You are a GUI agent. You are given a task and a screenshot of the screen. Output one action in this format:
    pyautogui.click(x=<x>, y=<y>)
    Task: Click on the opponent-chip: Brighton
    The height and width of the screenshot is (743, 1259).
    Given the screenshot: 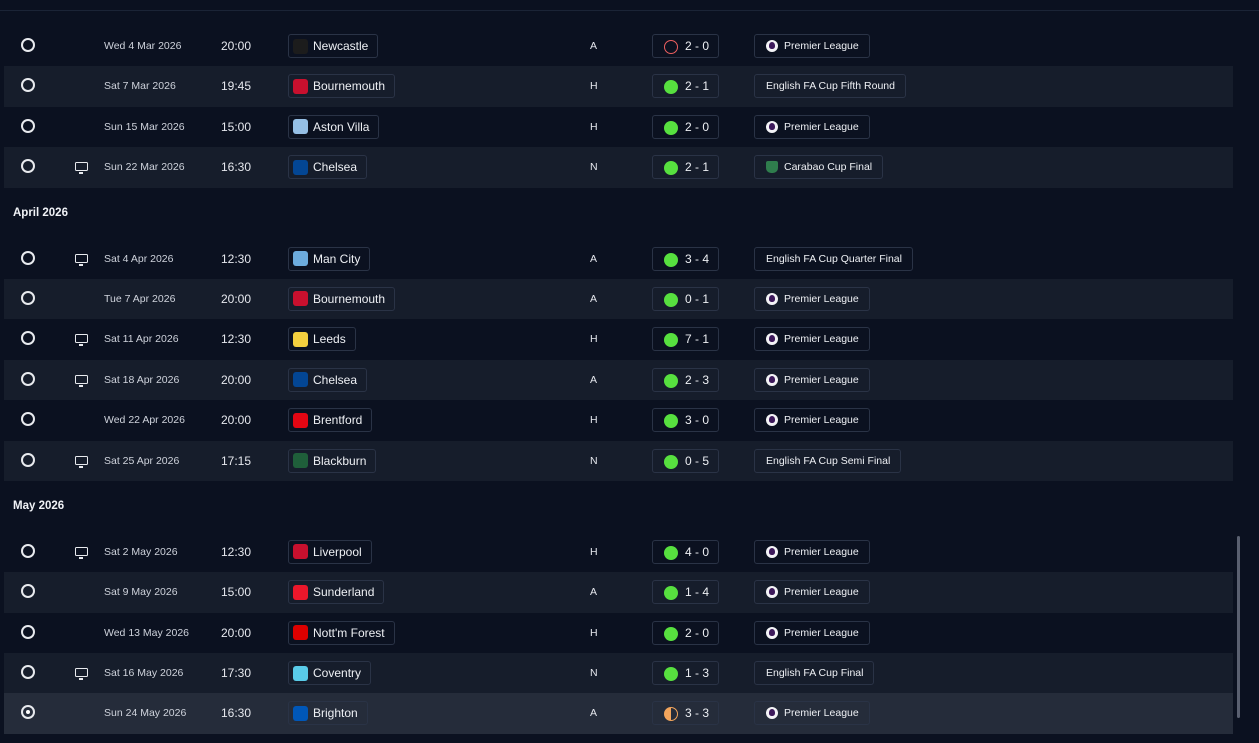 What is the action you would take?
    pyautogui.click(x=328, y=713)
    